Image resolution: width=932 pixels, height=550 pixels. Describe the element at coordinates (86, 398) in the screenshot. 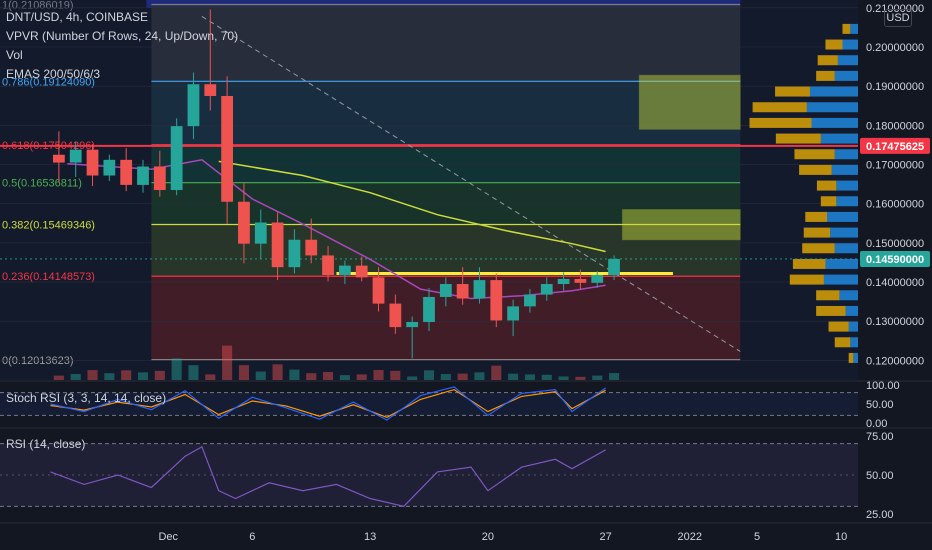

I see `stoch-rsi-label: Stoch RSI (3, 3, 14, 14, close)` at that location.